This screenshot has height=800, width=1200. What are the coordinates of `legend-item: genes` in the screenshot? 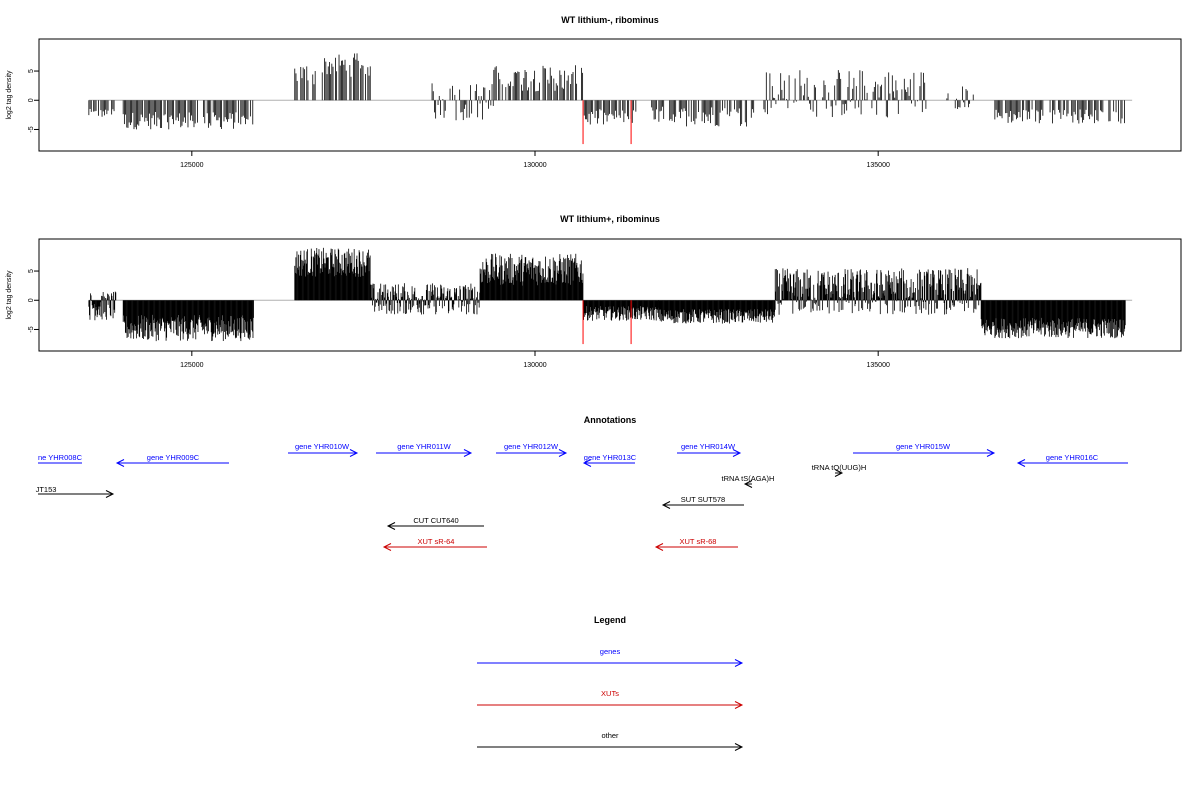 It's located at (610, 657).